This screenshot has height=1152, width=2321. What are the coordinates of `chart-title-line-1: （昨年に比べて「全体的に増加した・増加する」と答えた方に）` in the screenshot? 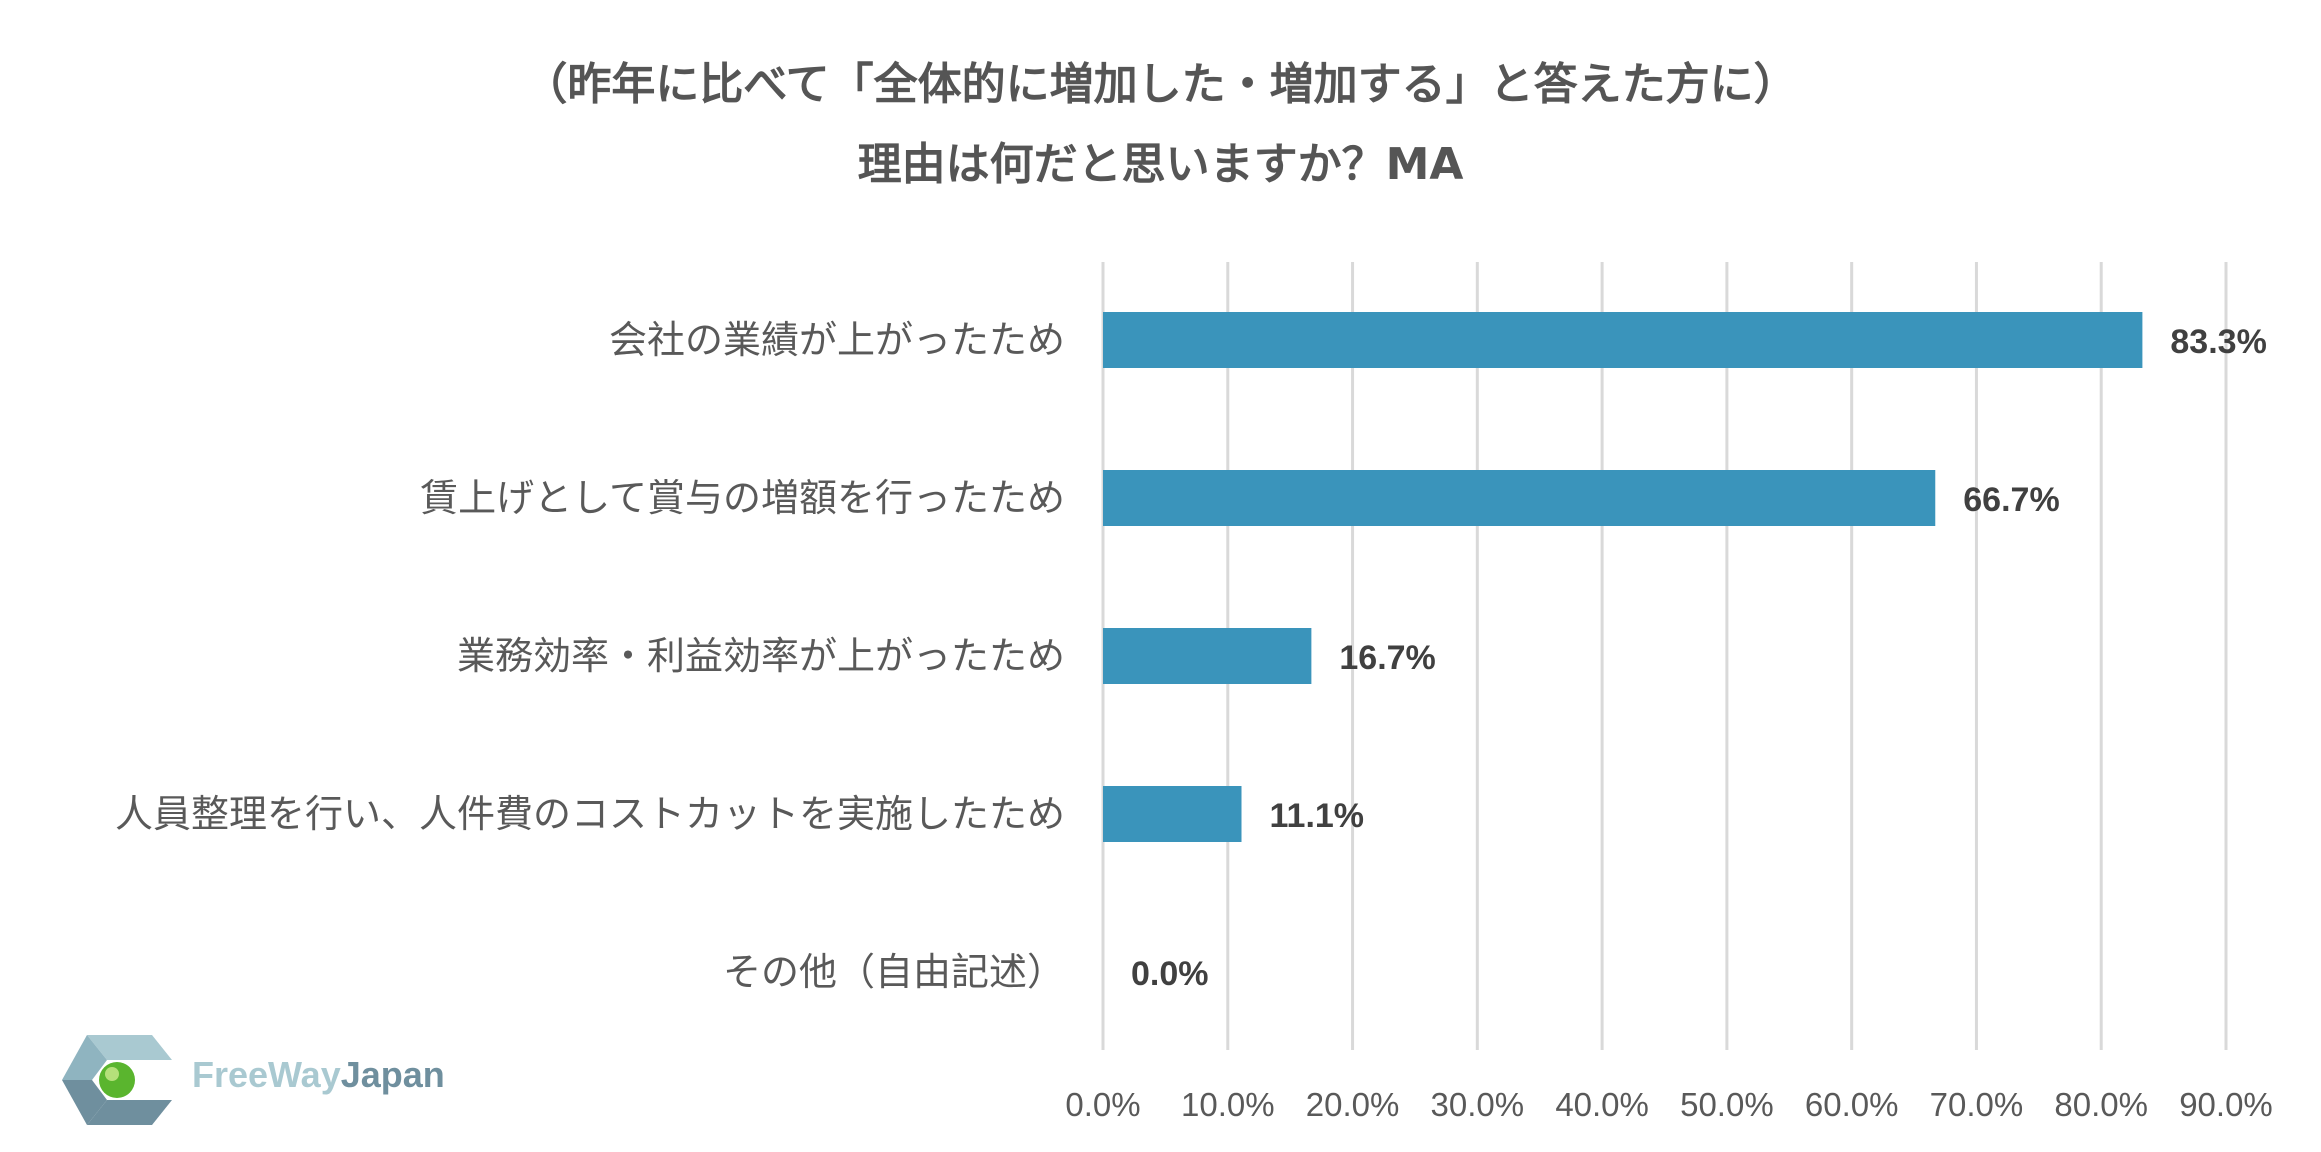 It's located at (1160, 84).